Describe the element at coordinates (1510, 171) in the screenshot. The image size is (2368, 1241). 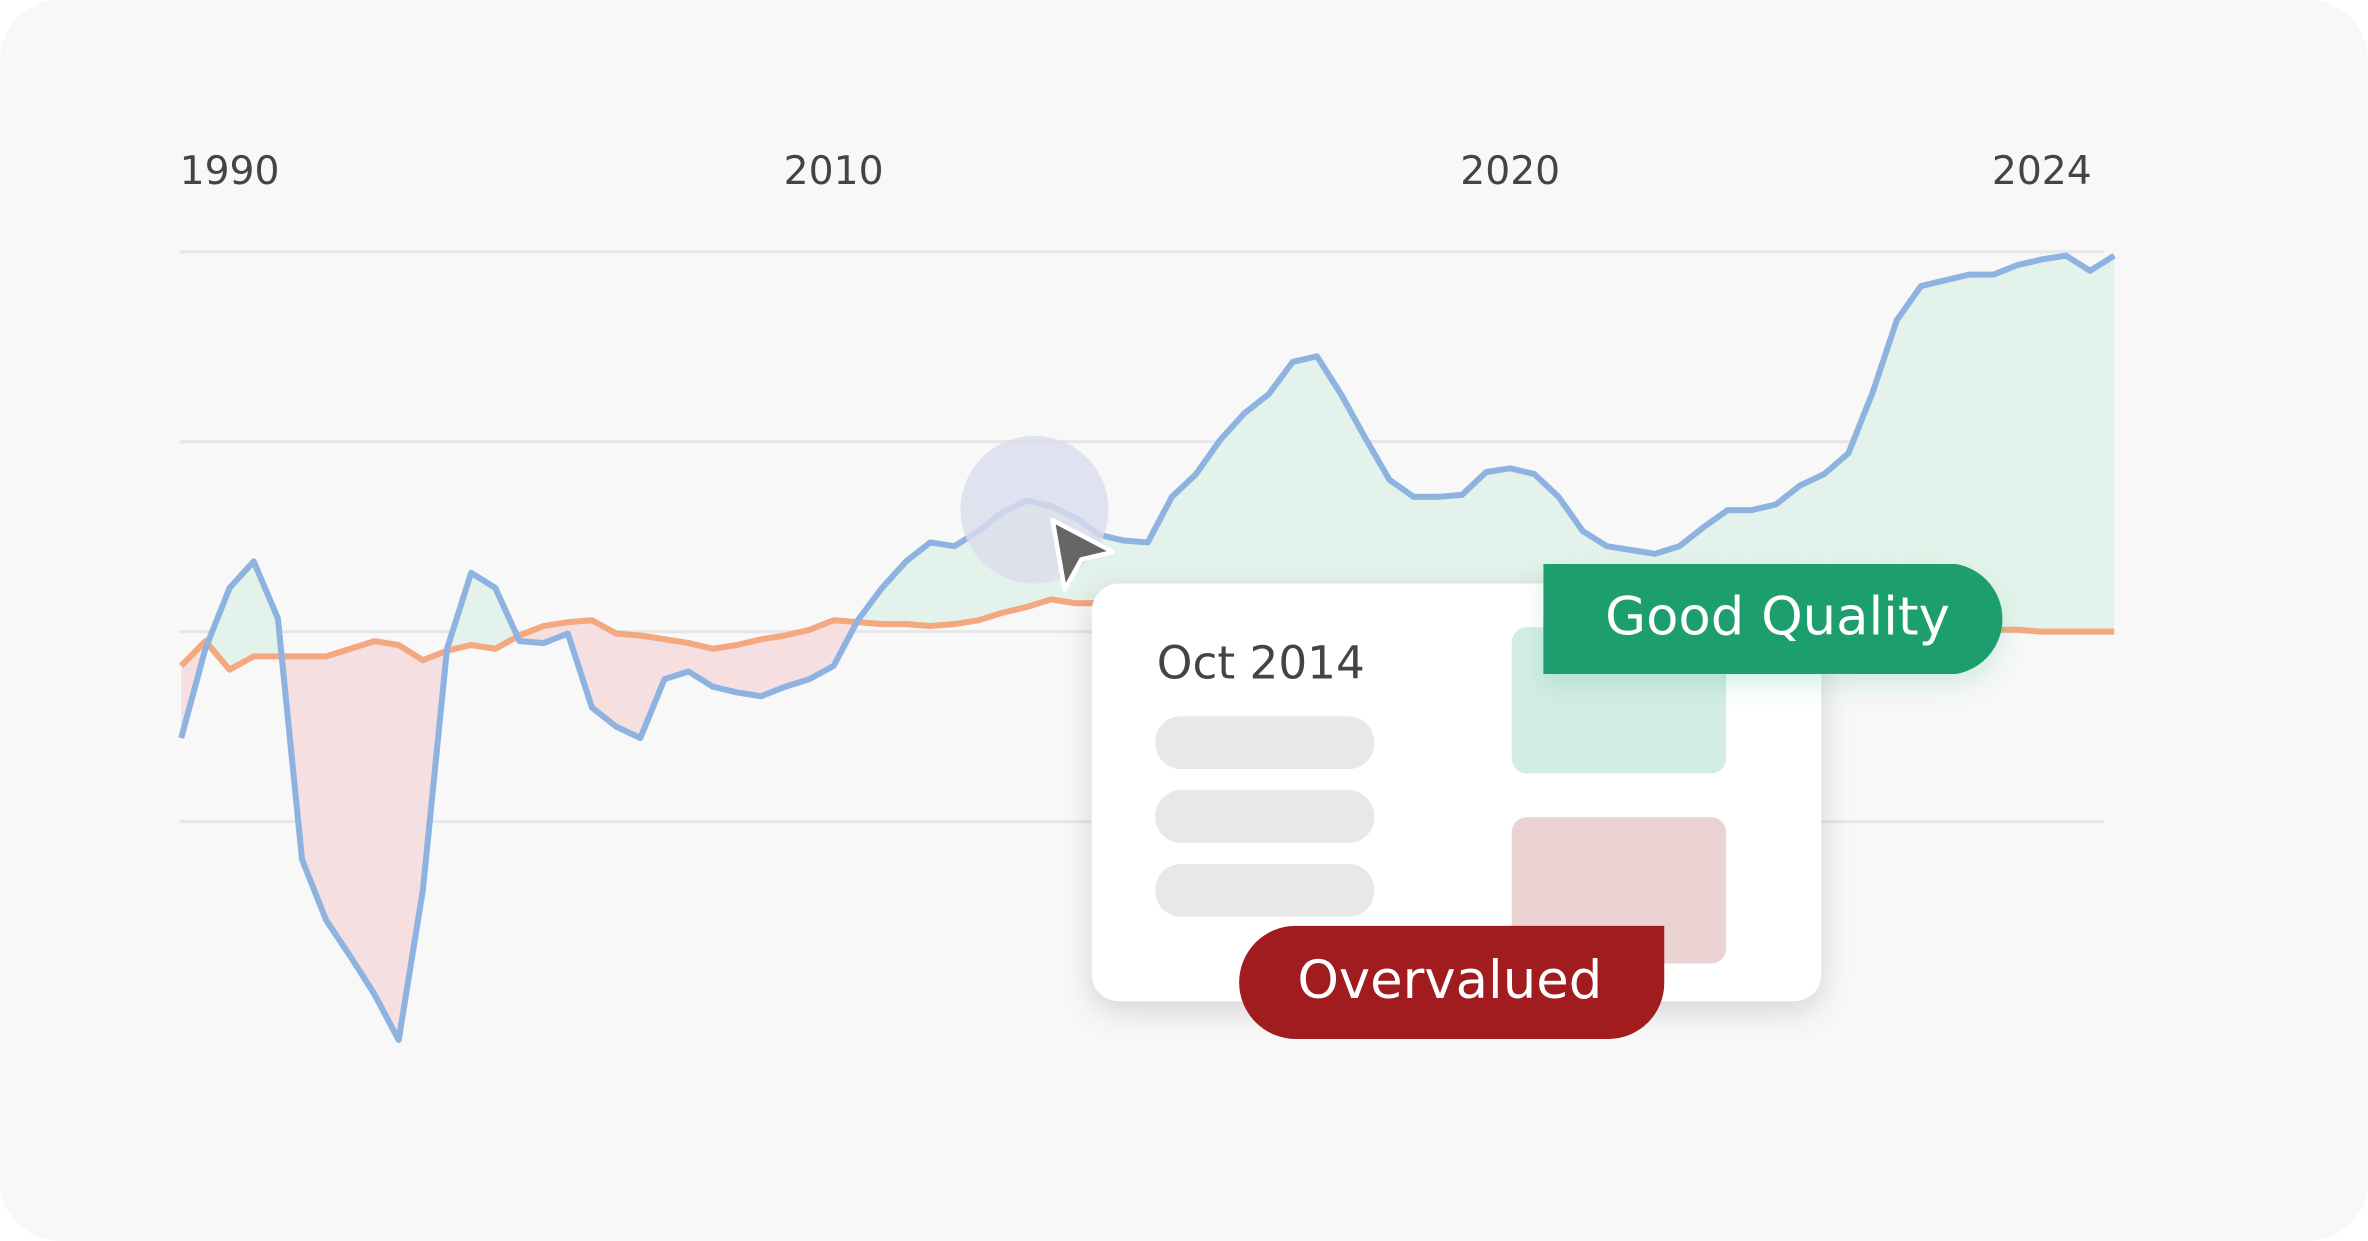
I see `x-tick-label: 2020` at that location.